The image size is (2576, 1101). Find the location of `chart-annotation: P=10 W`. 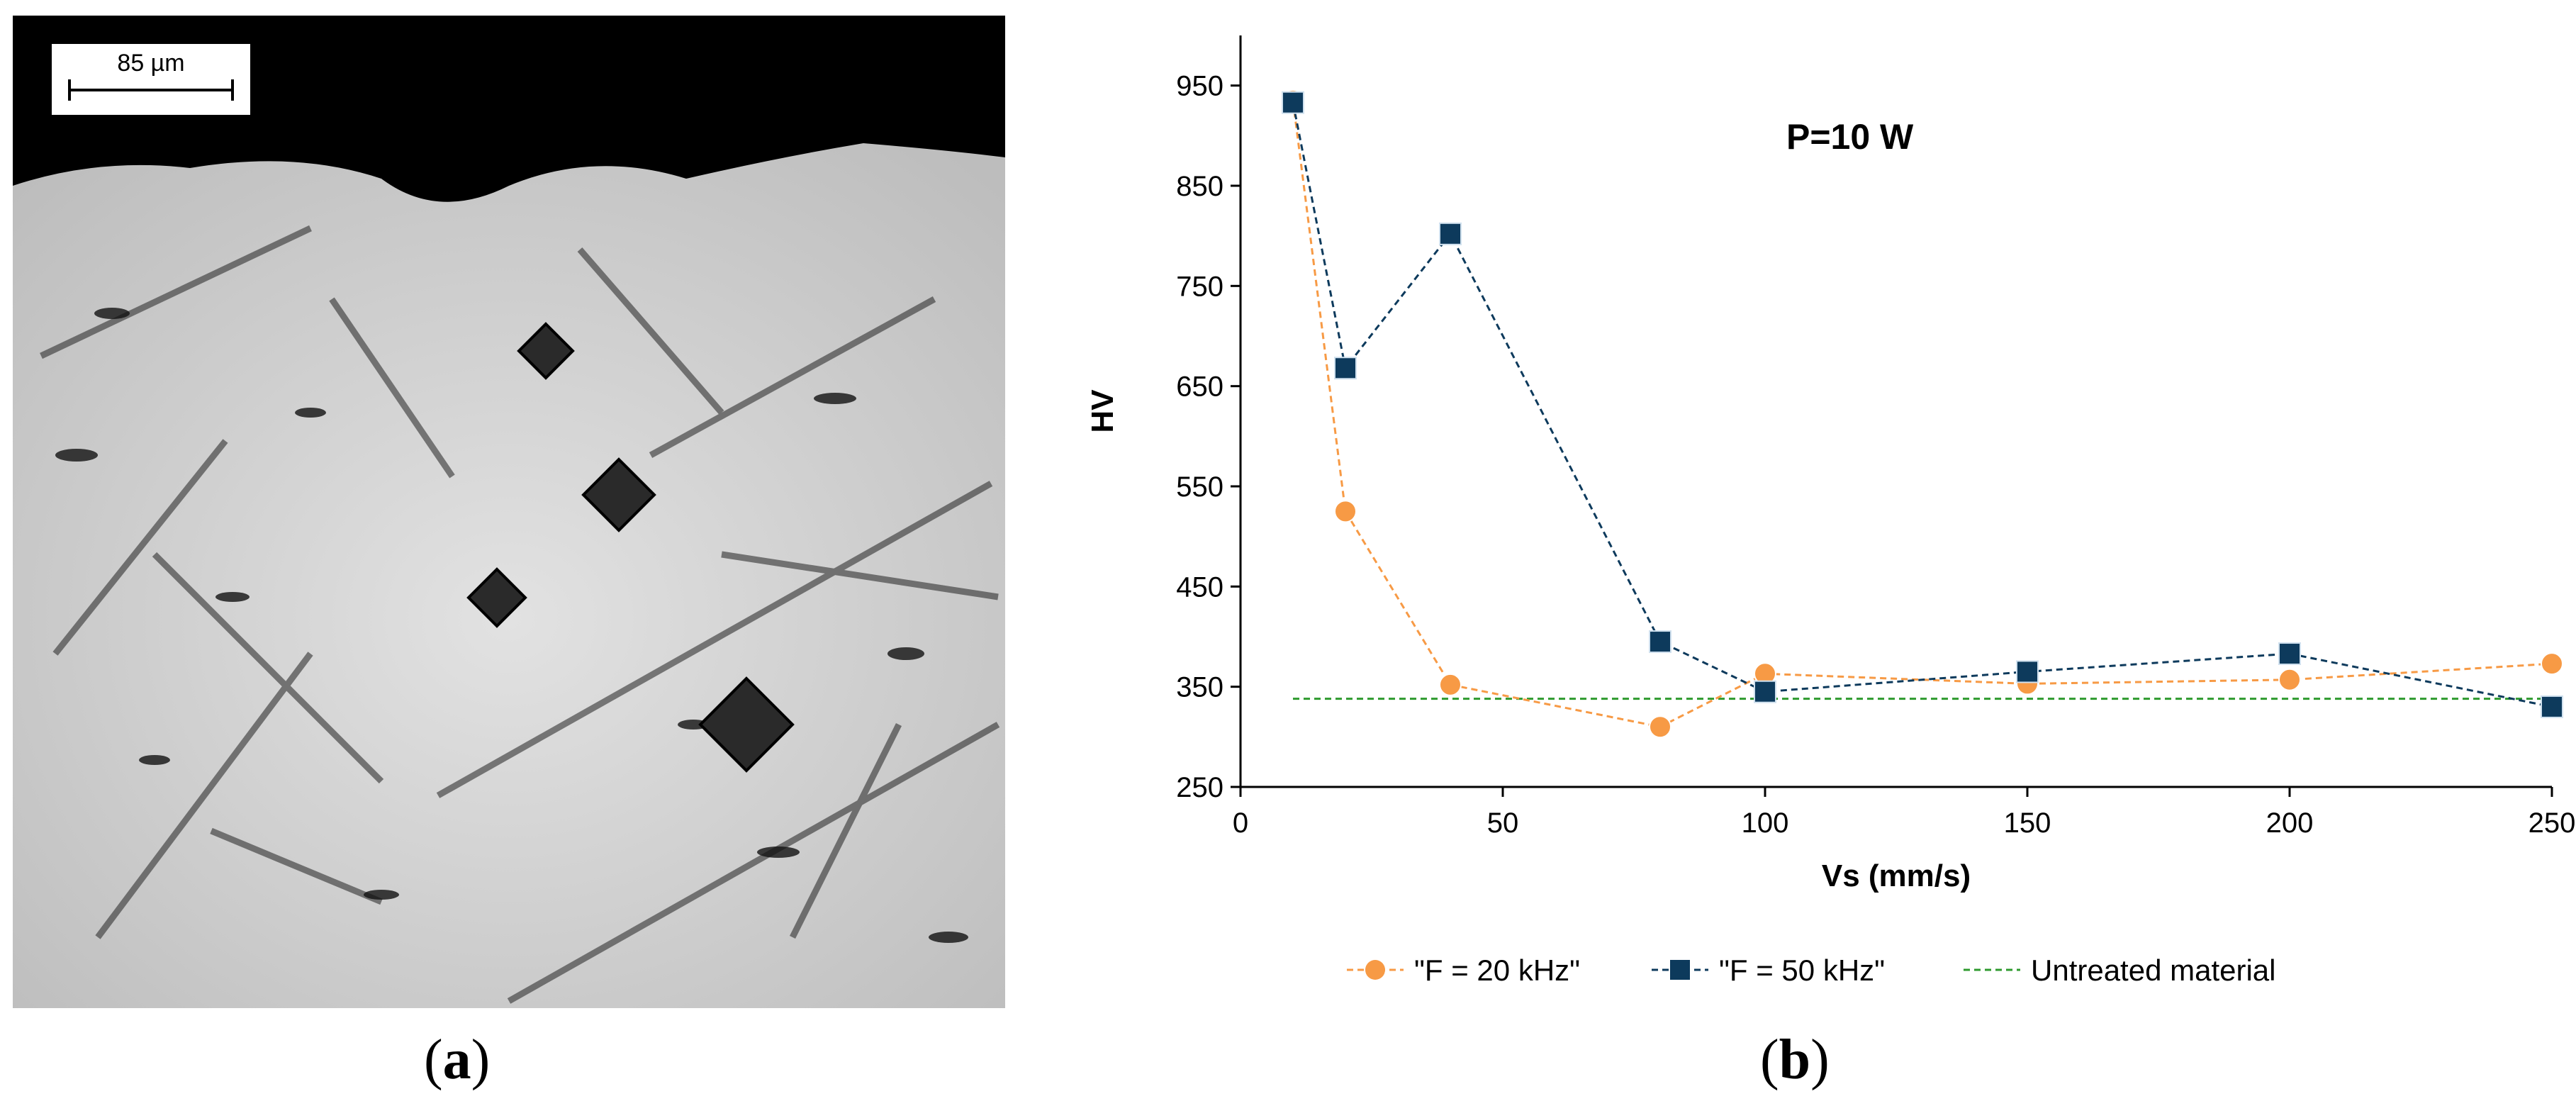

chart-annotation: P=10 W is located at coordinates (1850, 137).